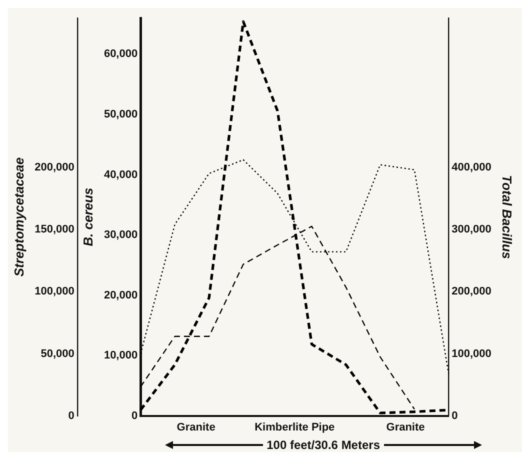 Image resolution: width=530 pixels, height=468 pixels. I want to click on text: Kimberlite Pipe, so click(294, 428).